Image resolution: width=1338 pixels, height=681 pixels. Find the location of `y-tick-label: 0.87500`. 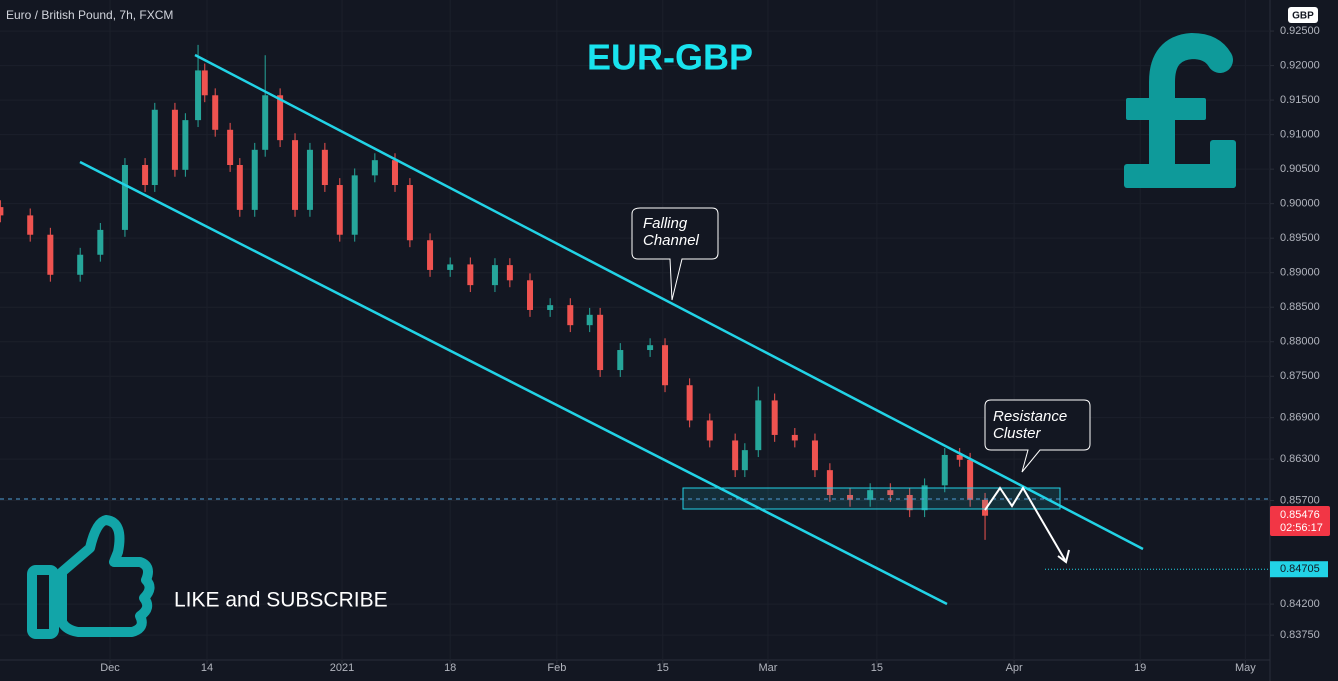

y-tick-label: 0.87500 is located at coordinates (1300, 376).